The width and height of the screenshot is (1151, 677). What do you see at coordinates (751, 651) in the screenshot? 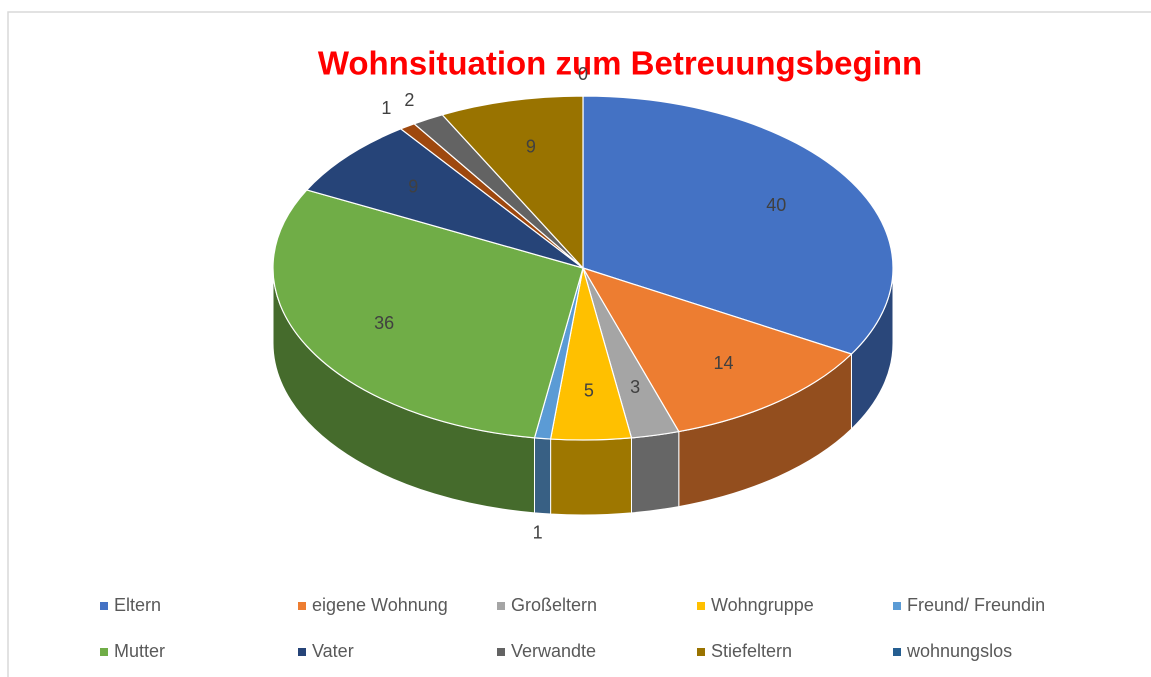
I see `legend-label: Stiefeltern` at bounding box center [751, 651].